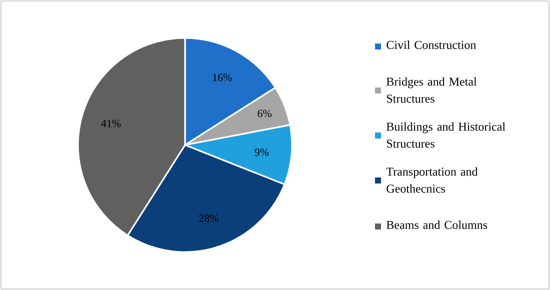  Describe the element at coordinates (111, 124) in the screenshot. I see `data-label: 41%` at that location.